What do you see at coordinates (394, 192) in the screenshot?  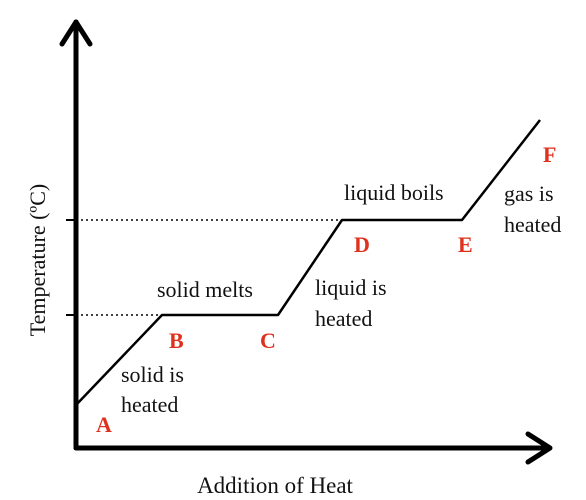 I see `annotation-liquid-boils: liquid boils` at bounding box center [394, 192].